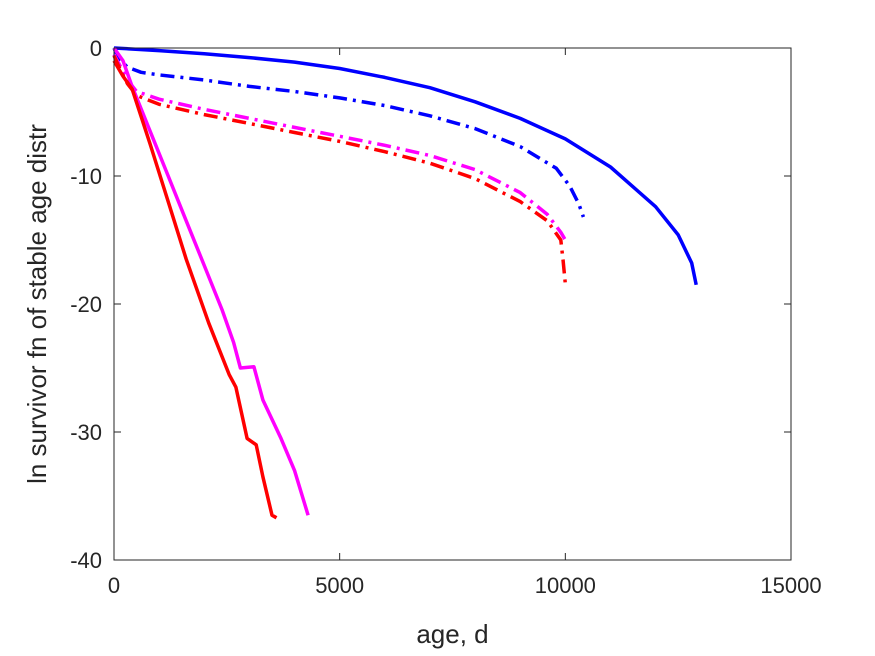 The height and width of the screenshot is (656, 875). I want to click on y-tick-label: -10, so click(86, 176).